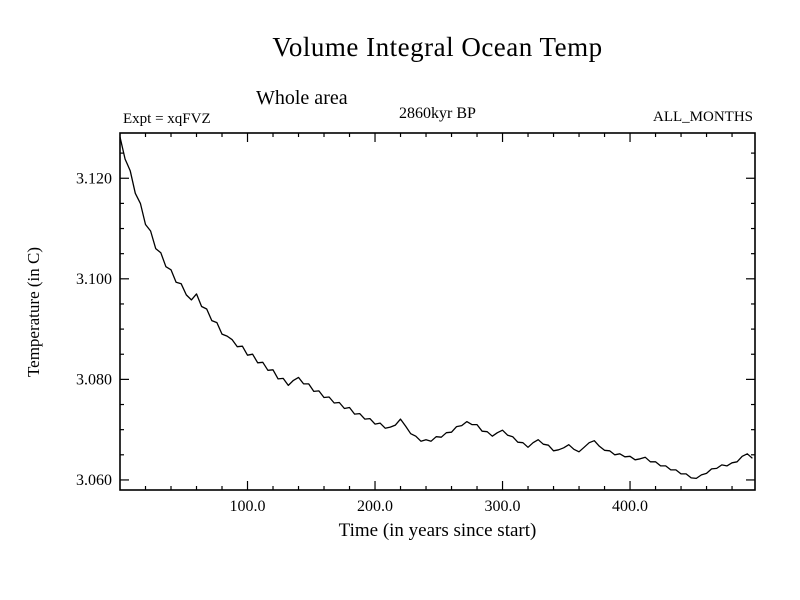 This screenshot has height=600, width=800. I want to click on months-label: ALL_MONTHS, so click(703, 117).